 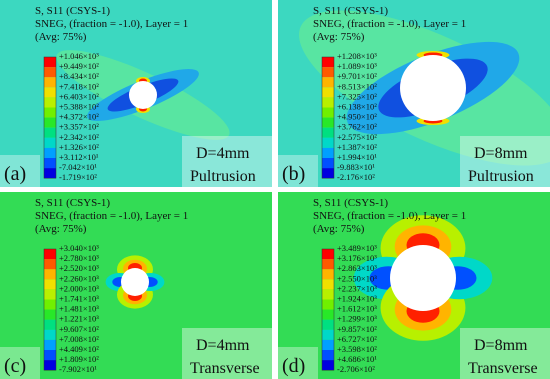 I want to click on panel-label: (a), so click(x=15, y=174).